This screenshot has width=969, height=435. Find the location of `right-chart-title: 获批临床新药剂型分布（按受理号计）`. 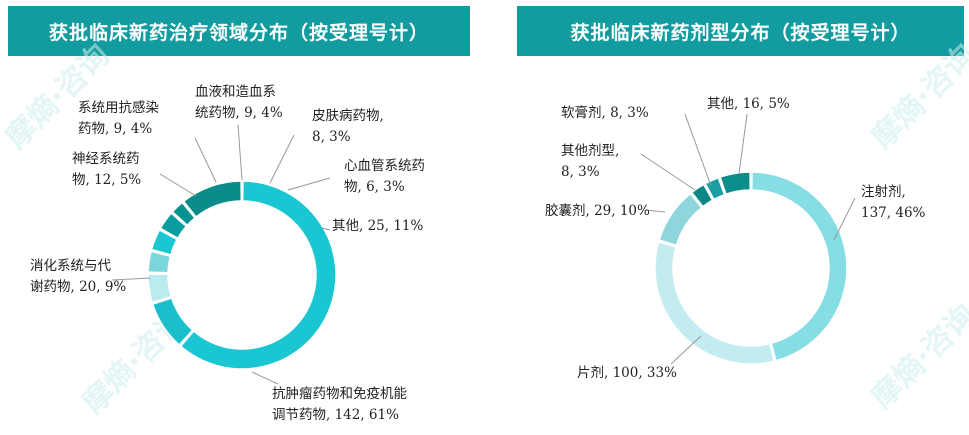

right-chart-title: 获批临床新药剂型分布（按受理号计） is located at coordinates (740, 31).